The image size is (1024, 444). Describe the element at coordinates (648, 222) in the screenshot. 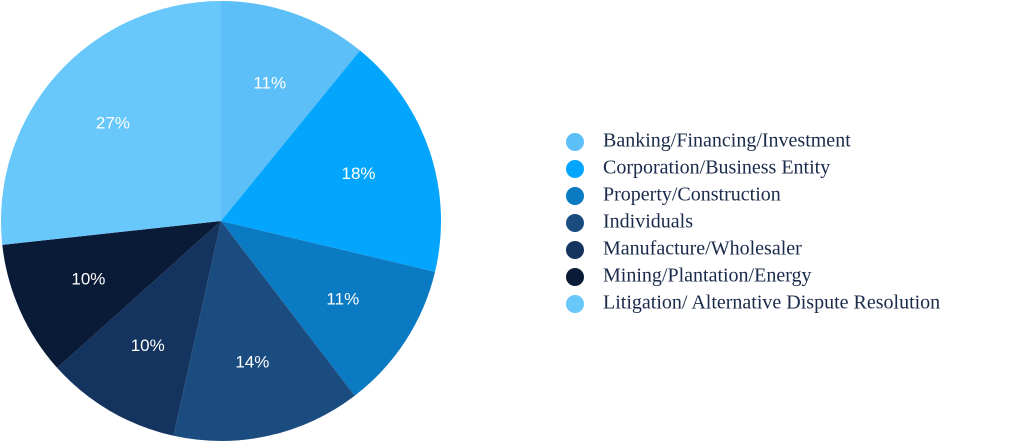

I see `legend-label: Individuals` at that location.